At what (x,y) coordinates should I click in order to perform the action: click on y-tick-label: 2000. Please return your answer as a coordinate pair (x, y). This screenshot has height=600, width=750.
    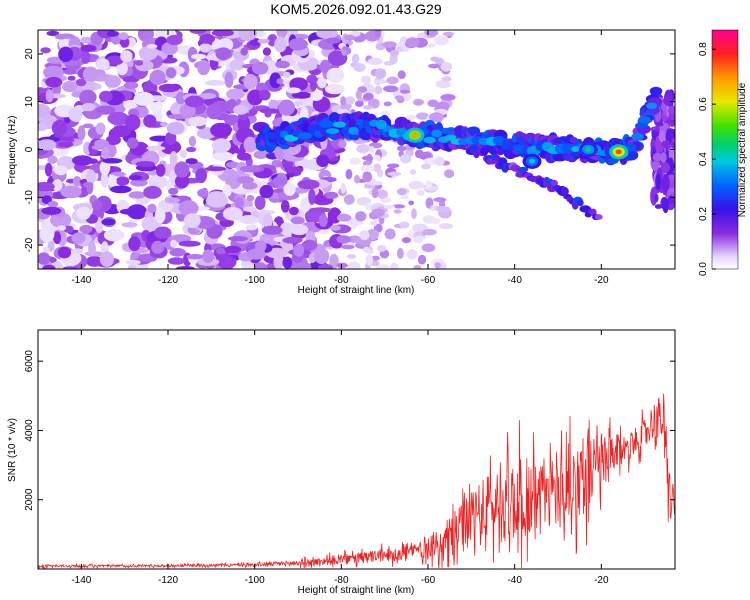
    Looking at the image, I should click on (29, 499).